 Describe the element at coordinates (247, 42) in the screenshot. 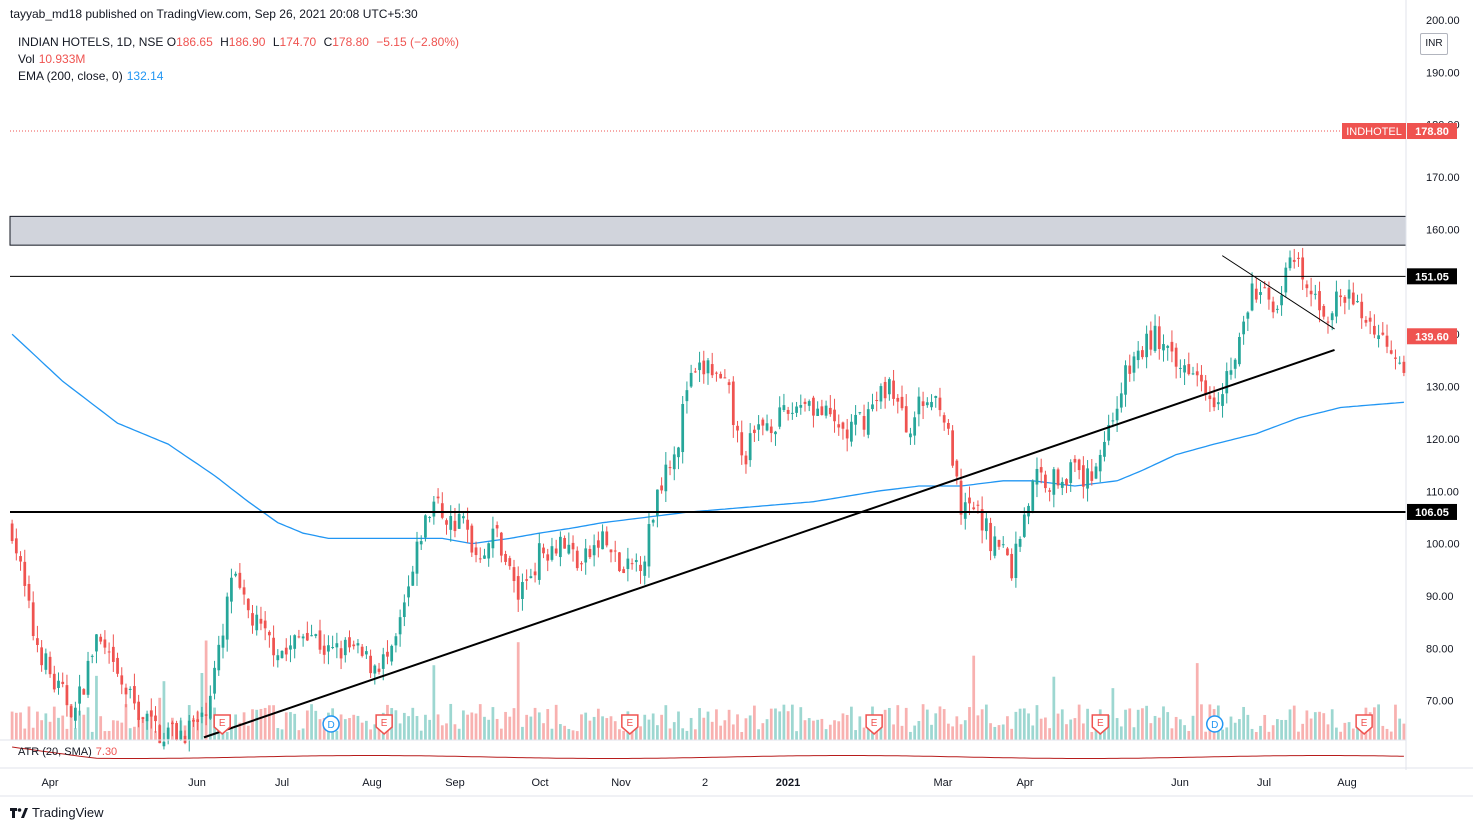

I see `high-value: 186.90` at that location.